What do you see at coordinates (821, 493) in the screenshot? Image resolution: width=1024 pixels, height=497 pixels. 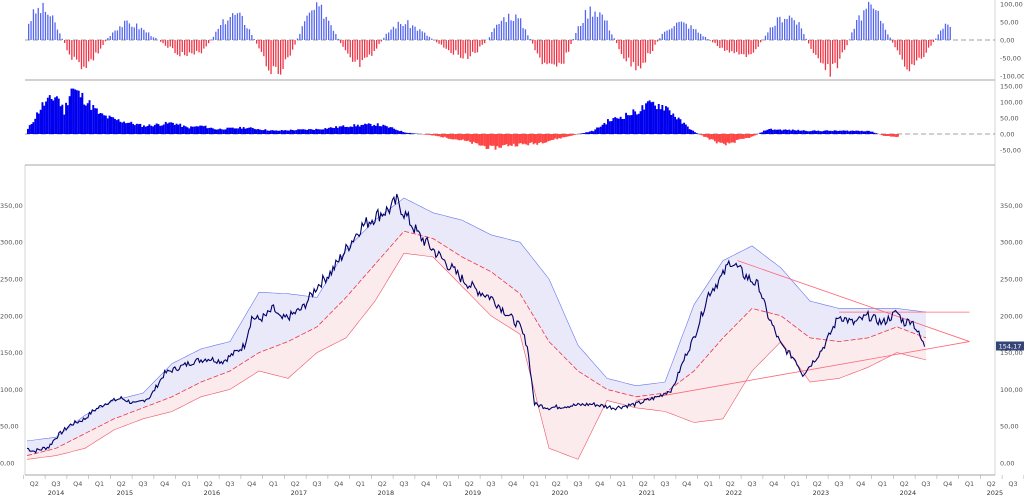 I see `x-year-label: 2023` at bounding box center [821, 493].